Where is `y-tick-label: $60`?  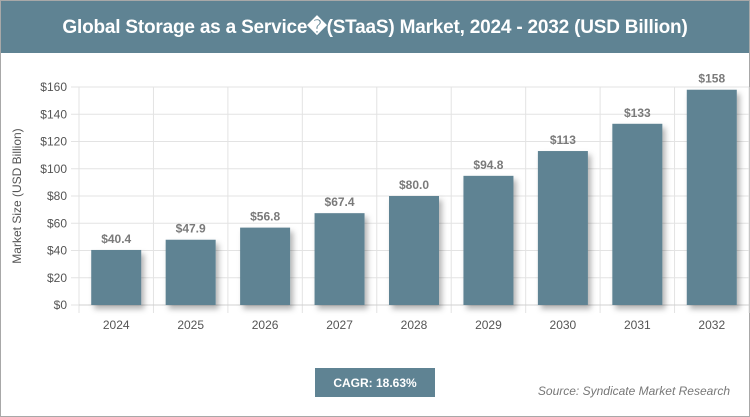
y-tick-label: $60 is located at coordinates (57, 223).